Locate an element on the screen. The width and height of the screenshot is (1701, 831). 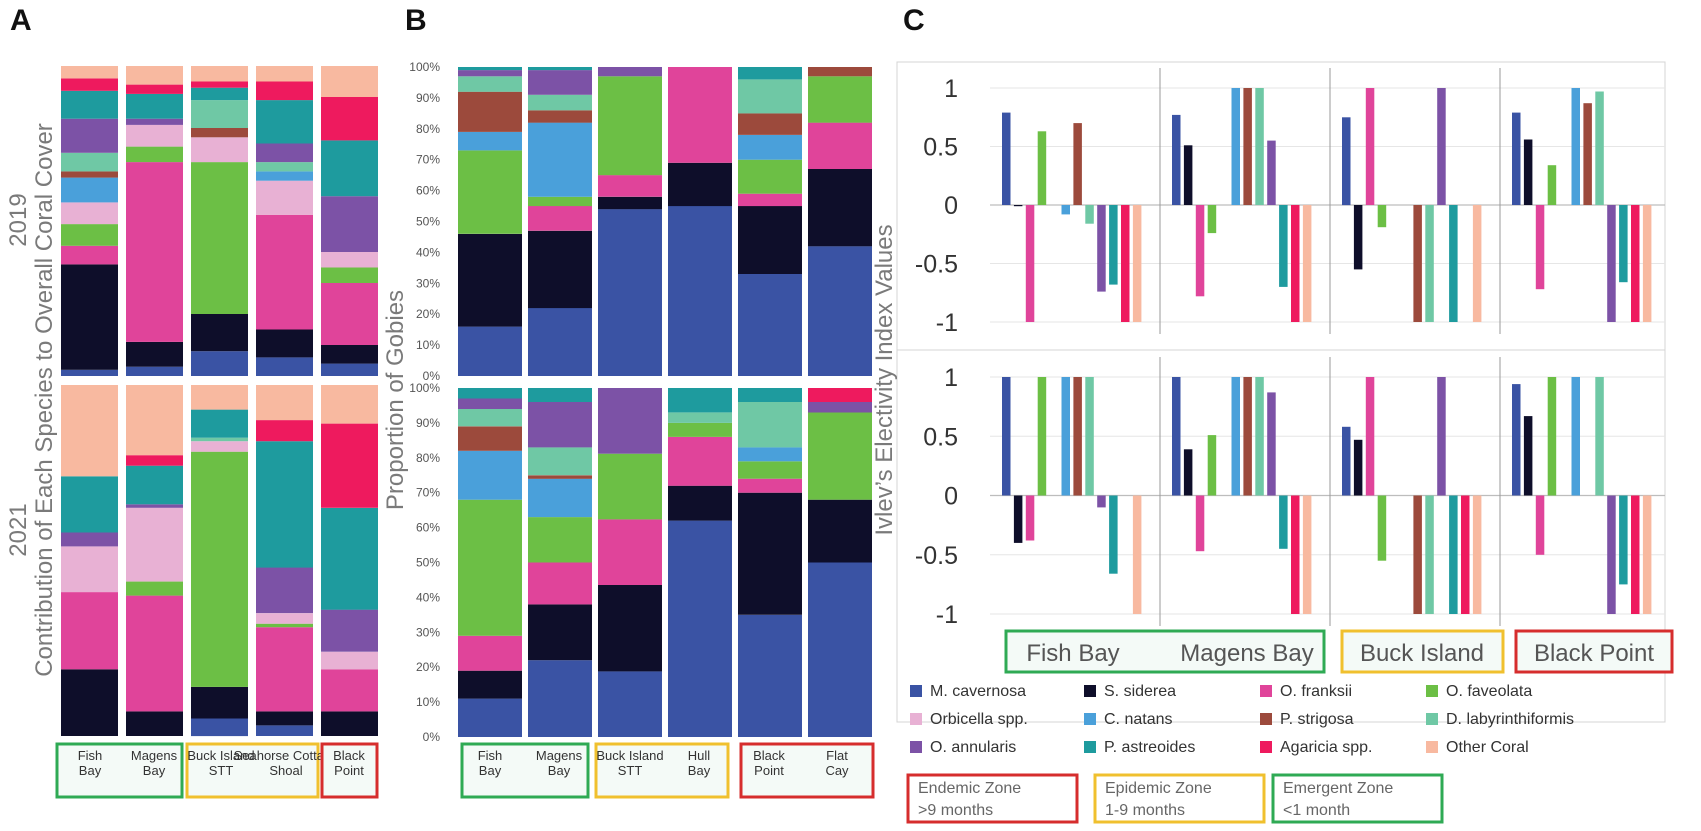
panel-b-2021-bar-magens-bay-p-astreoides is located at coordinates (560, 395).